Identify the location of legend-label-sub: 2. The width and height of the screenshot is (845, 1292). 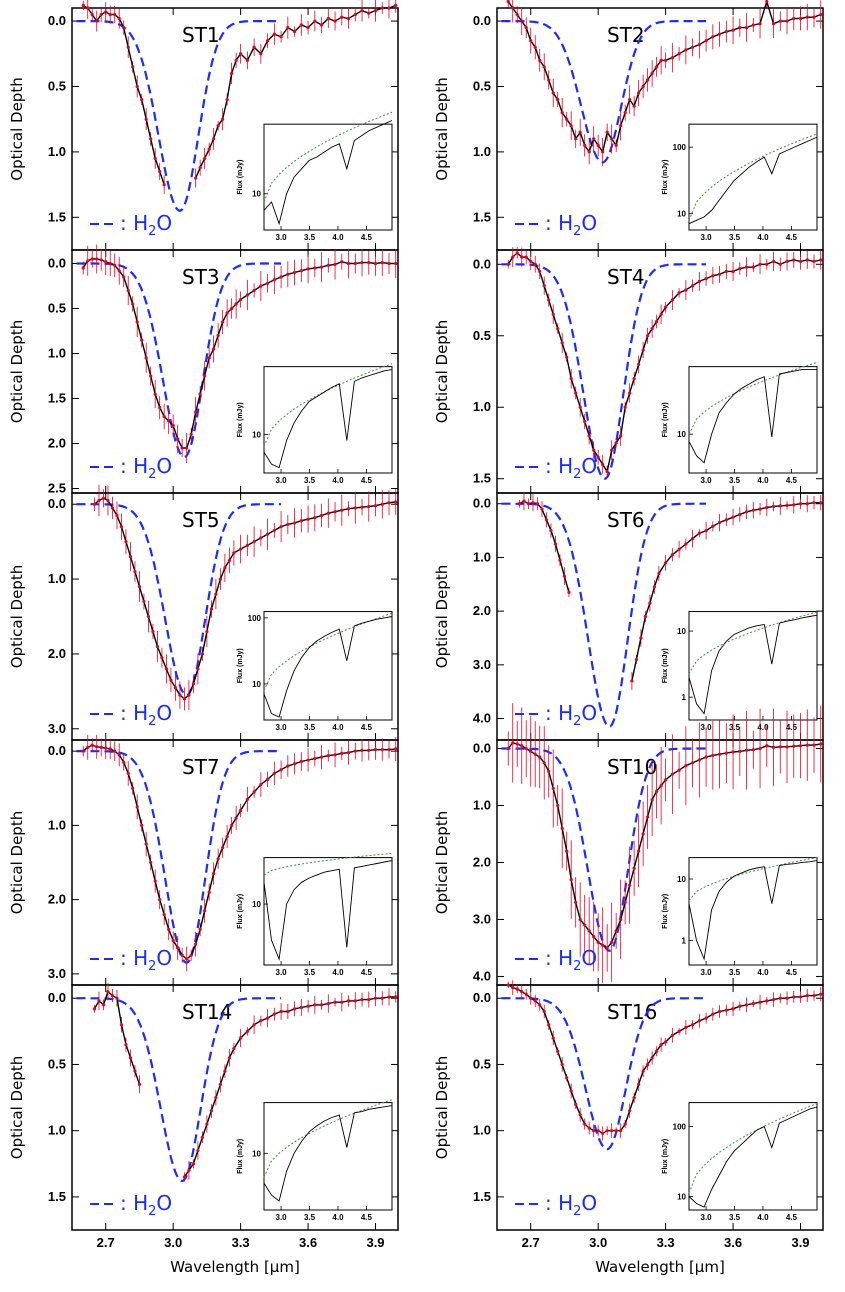
(152, 966).